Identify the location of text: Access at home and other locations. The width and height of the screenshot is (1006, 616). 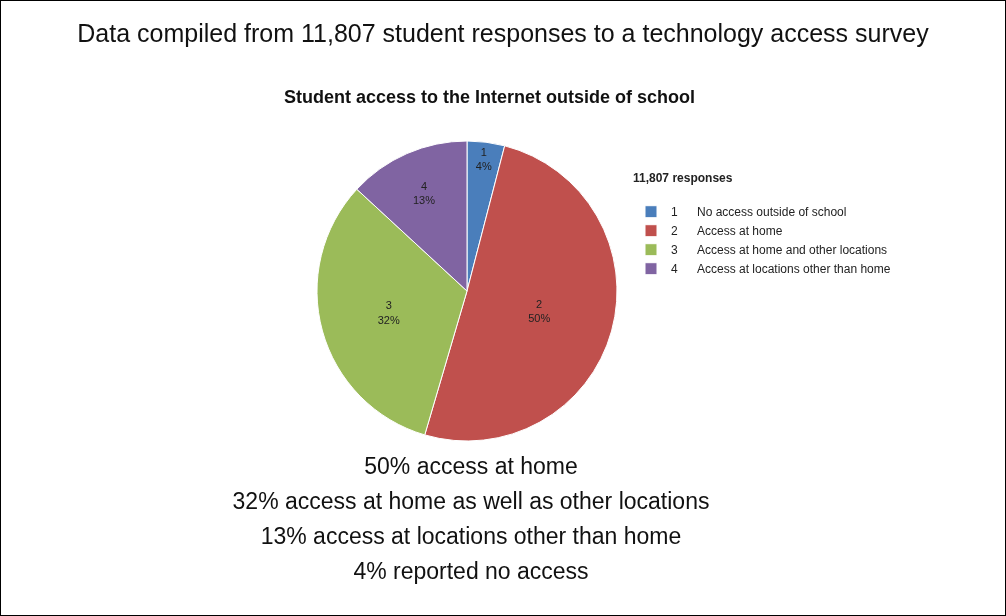
(792, 249).